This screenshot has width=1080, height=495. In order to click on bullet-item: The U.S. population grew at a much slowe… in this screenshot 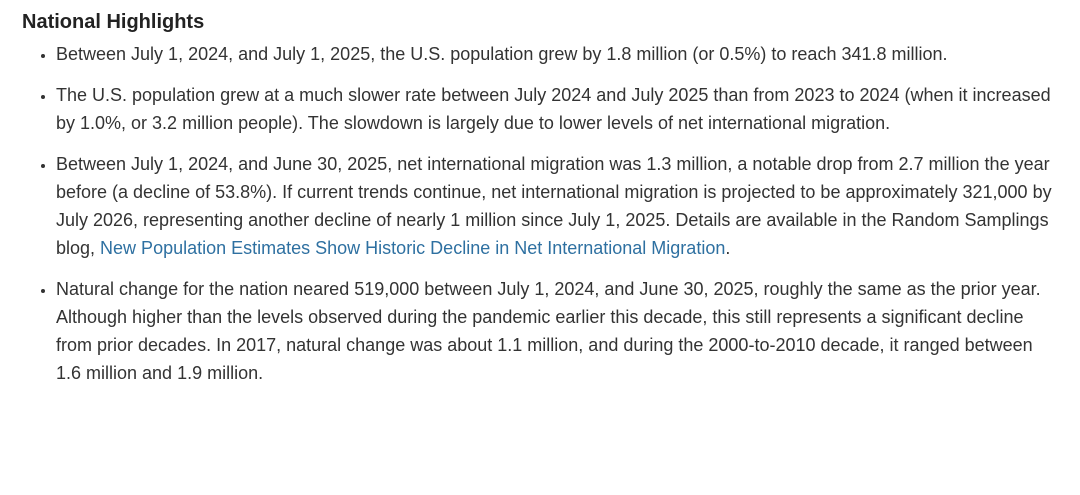, I will do `click(556, 109)`.